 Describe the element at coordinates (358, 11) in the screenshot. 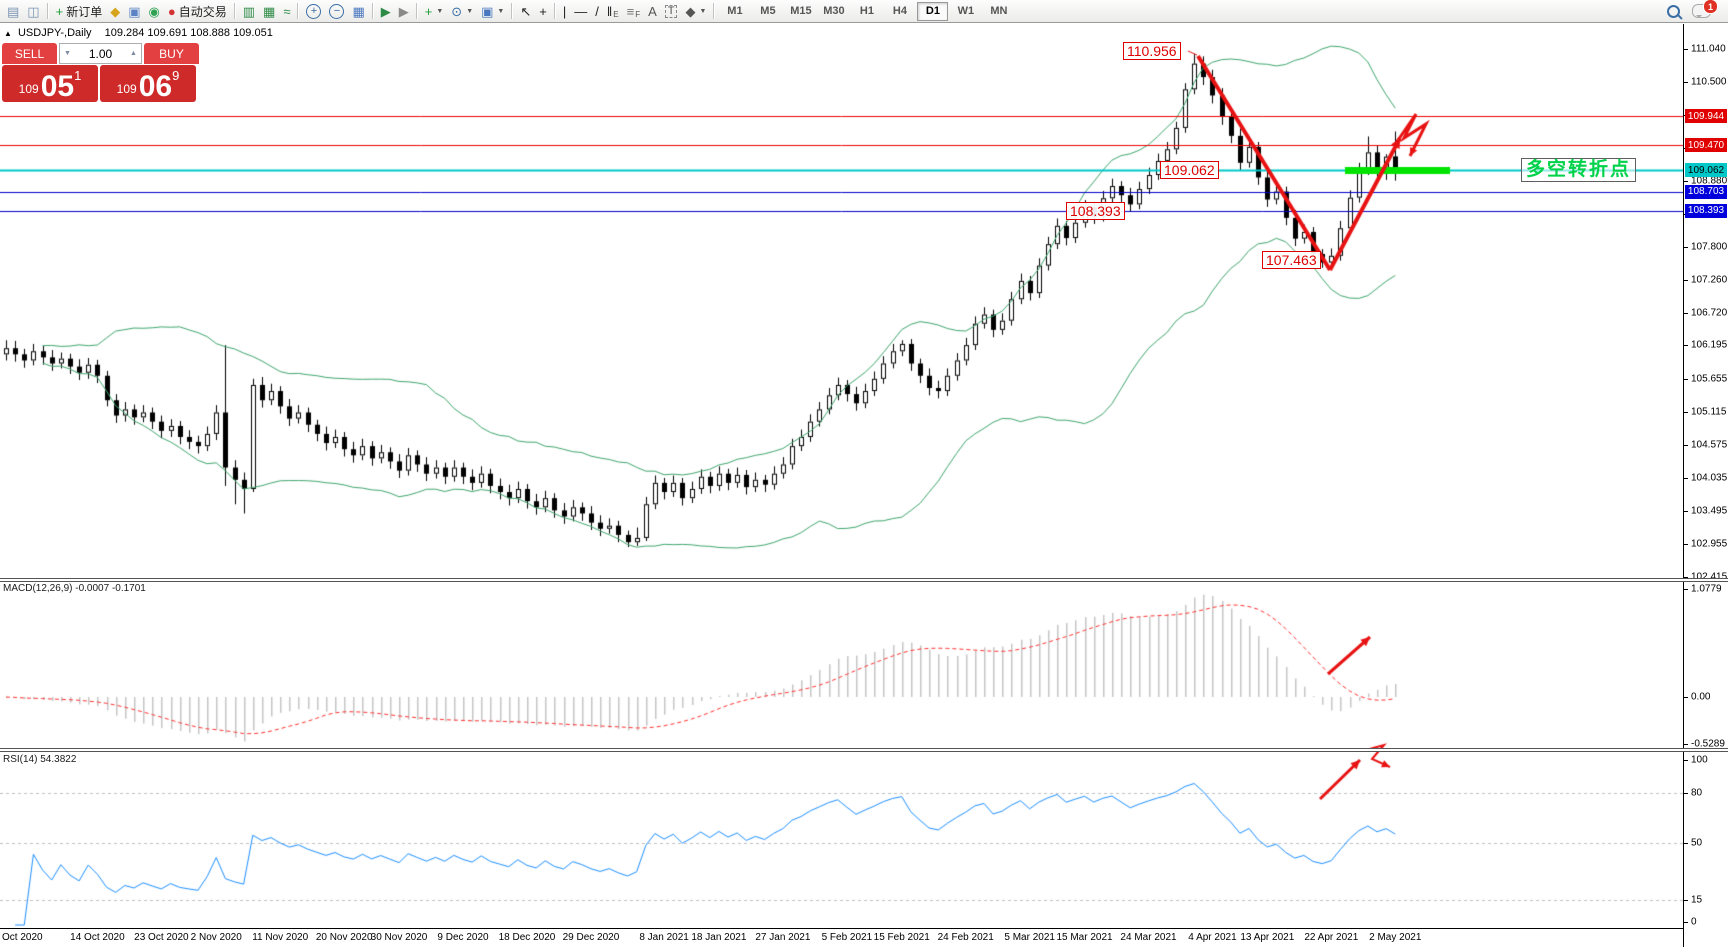

I see `tile-windows-icon: ▦` at that location.